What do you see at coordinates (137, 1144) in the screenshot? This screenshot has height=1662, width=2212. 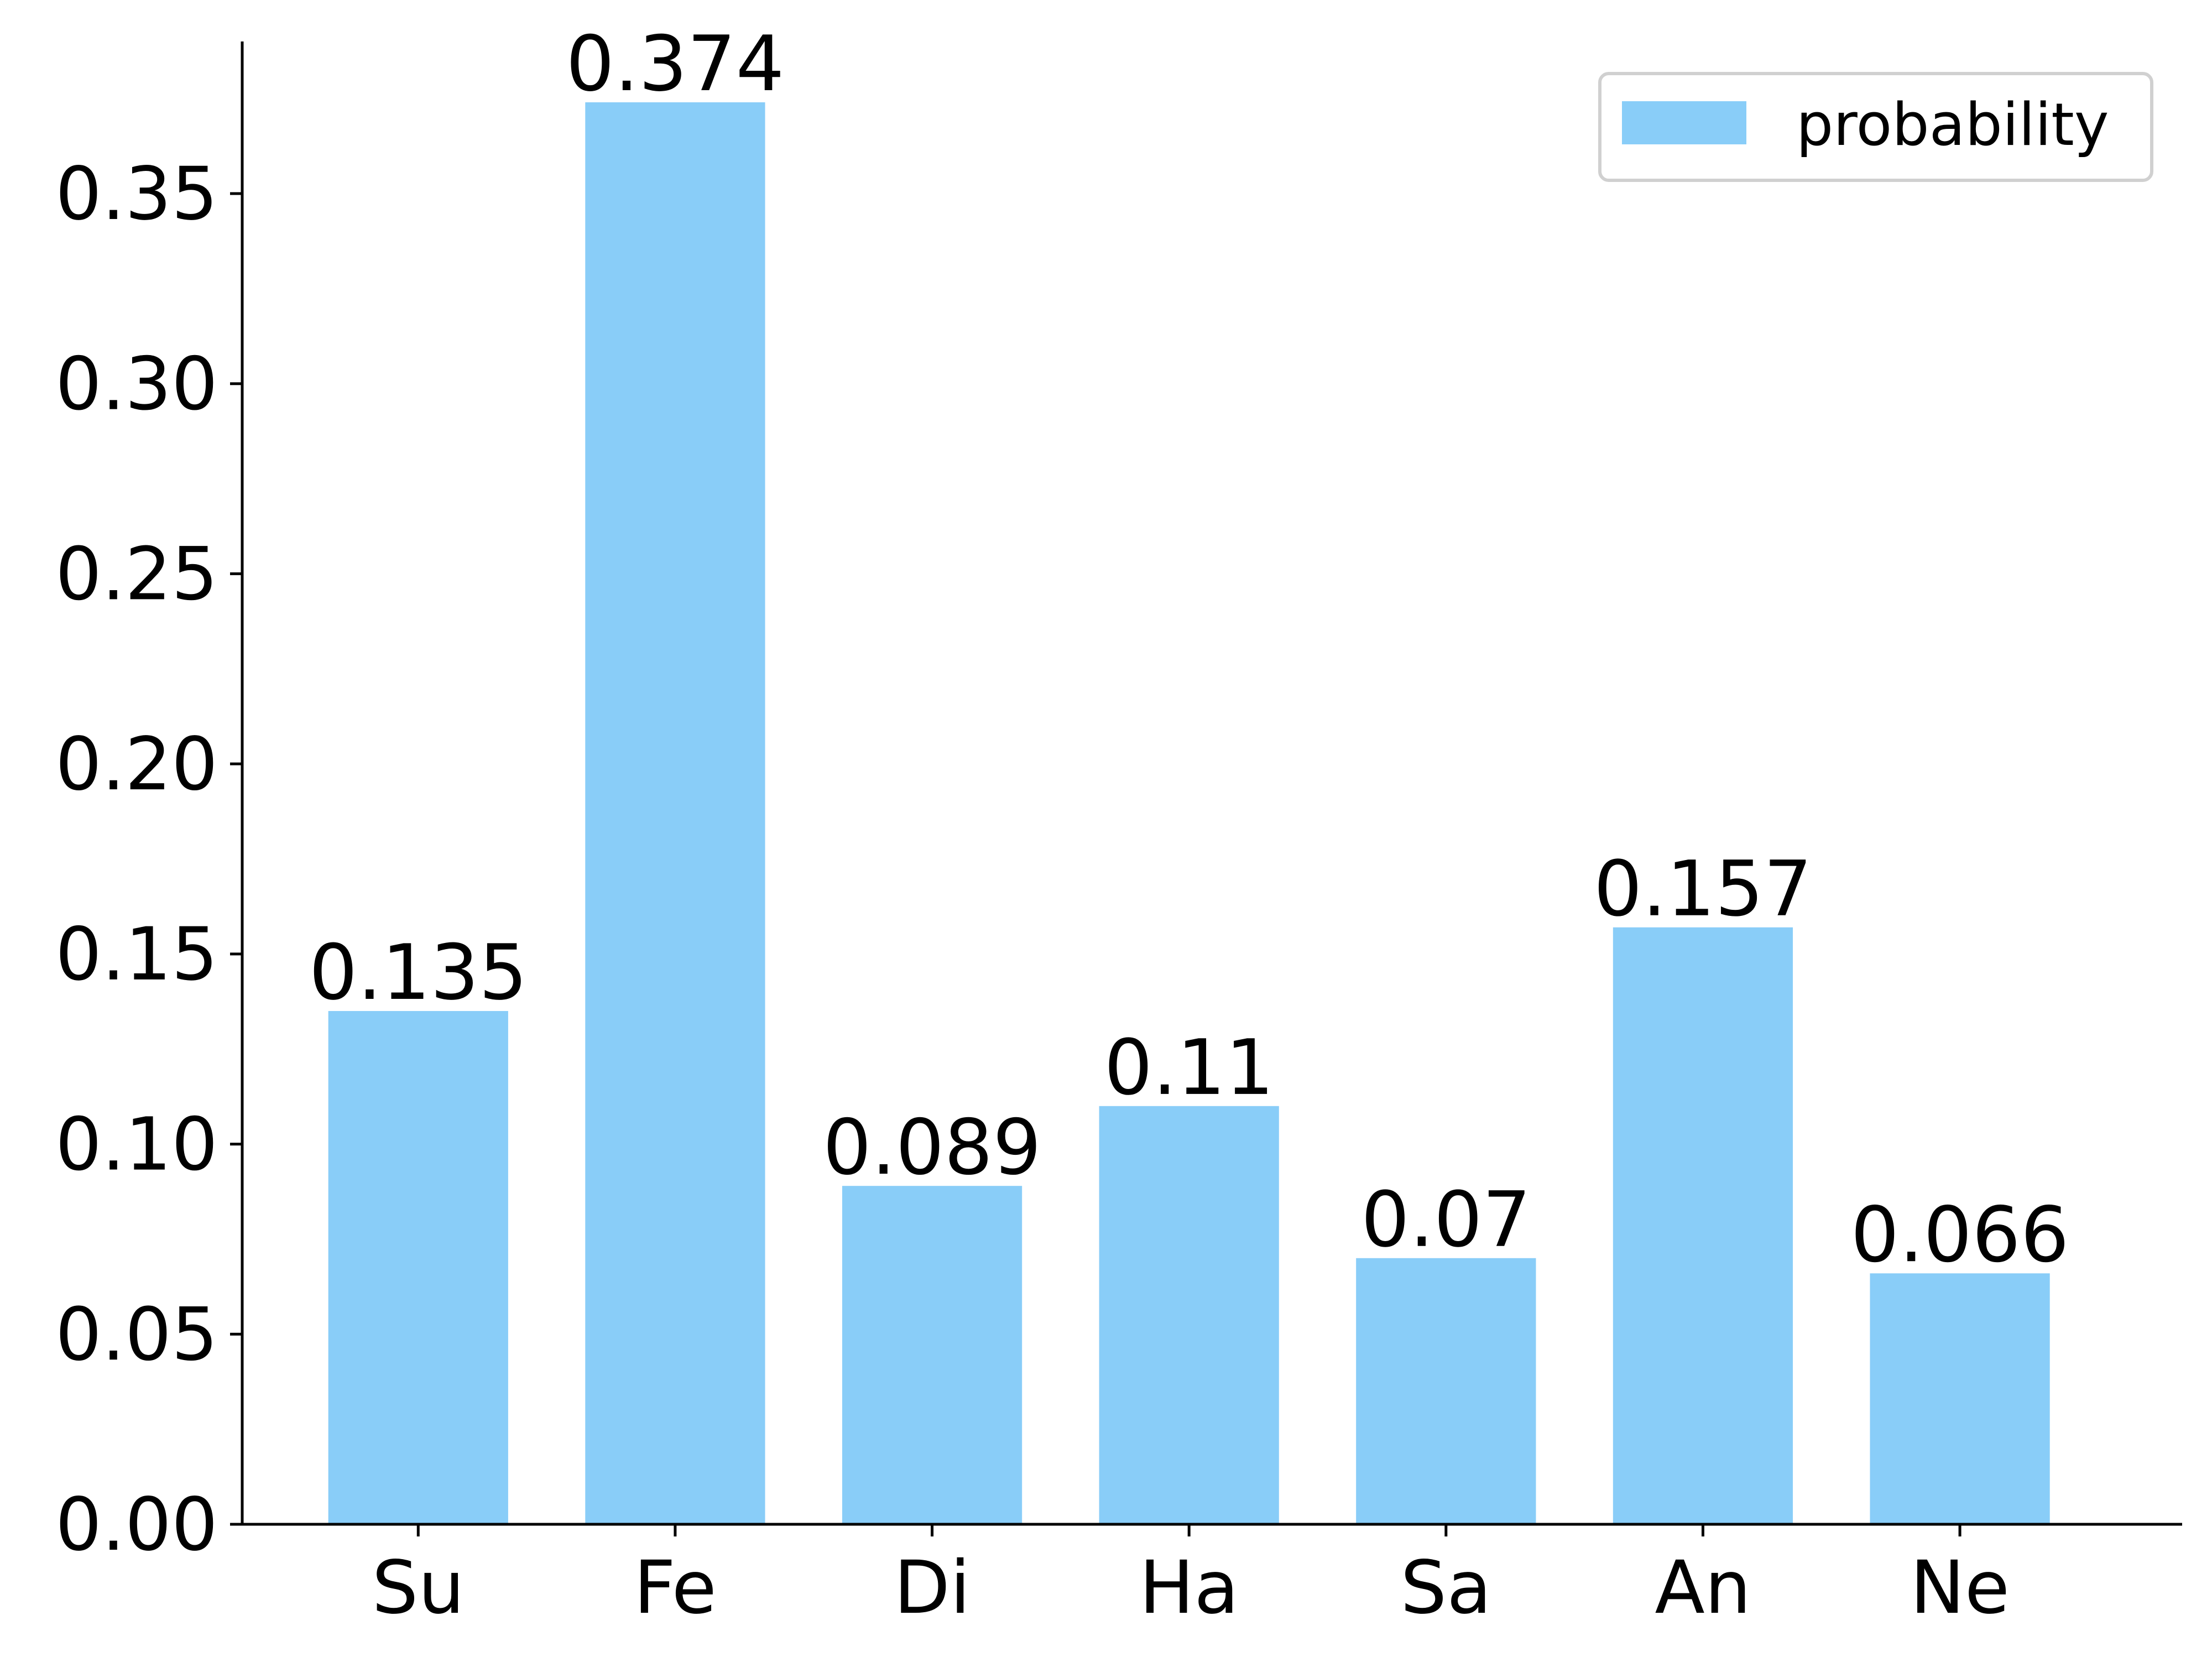 I see `y-tick-label: 0.10` at bounding box center [137, 1144].